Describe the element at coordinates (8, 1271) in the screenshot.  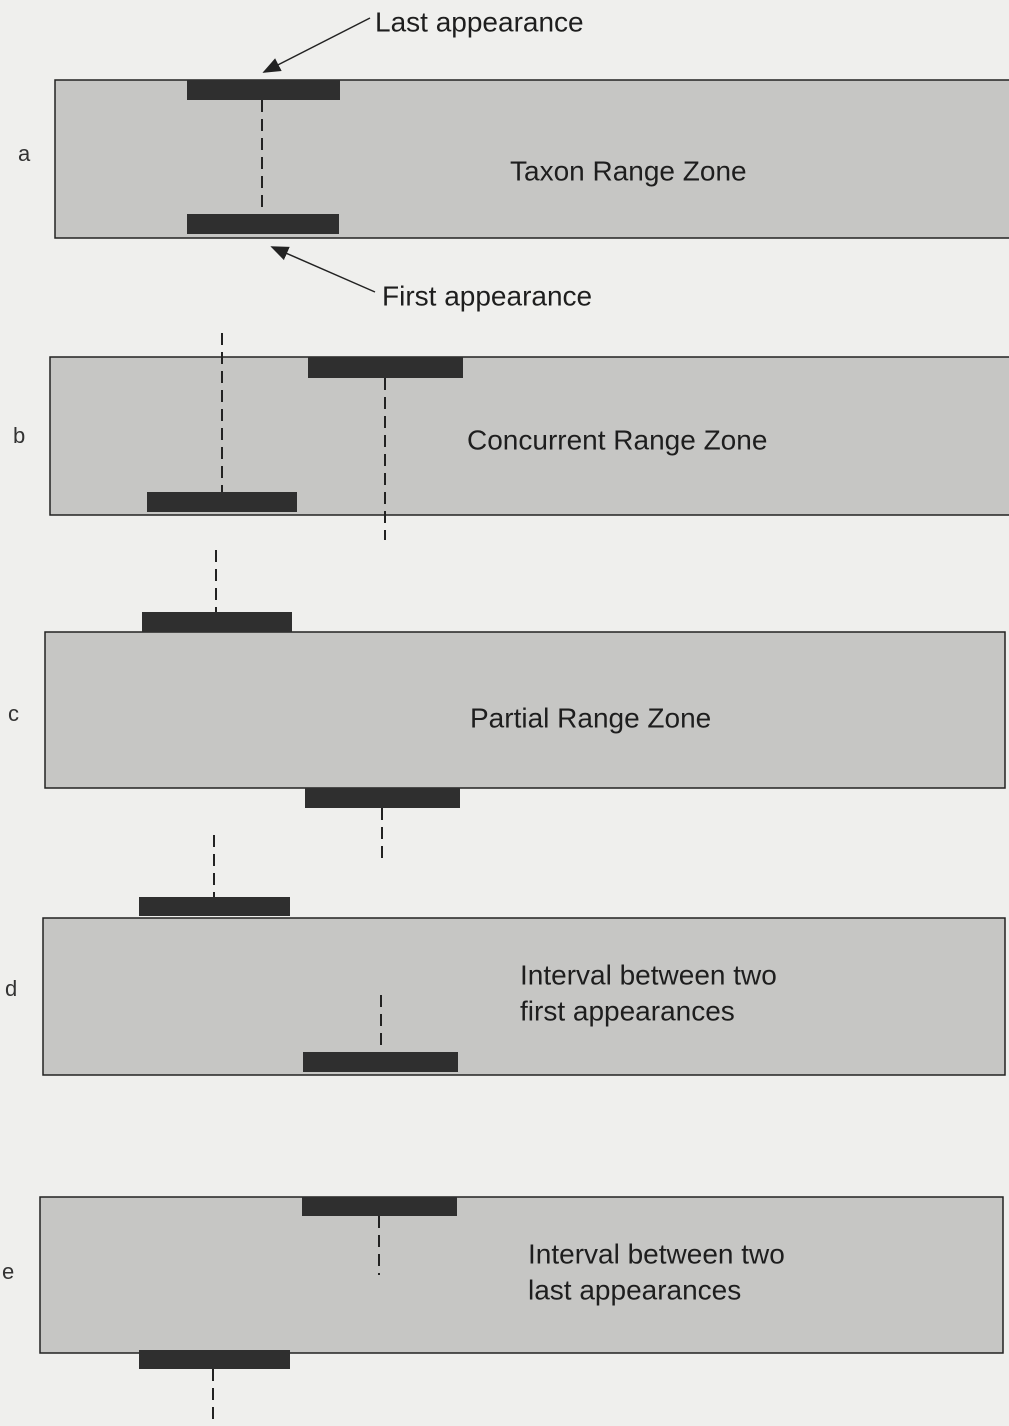
I see `panel-letter: e` at that location.